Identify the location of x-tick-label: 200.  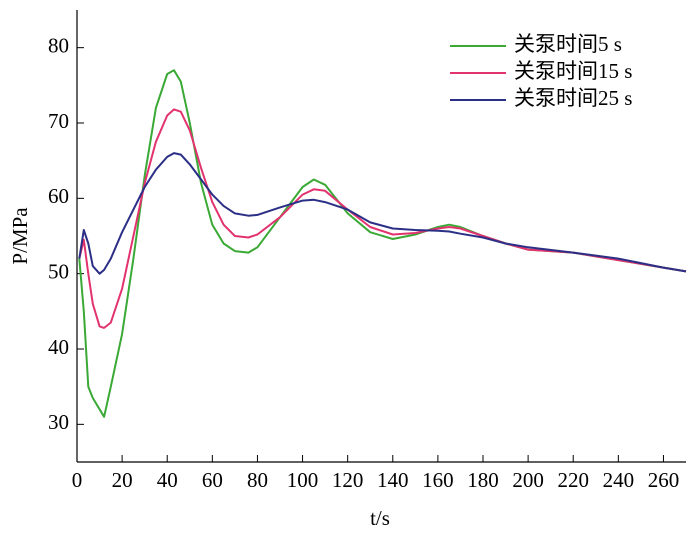
(528, 480).